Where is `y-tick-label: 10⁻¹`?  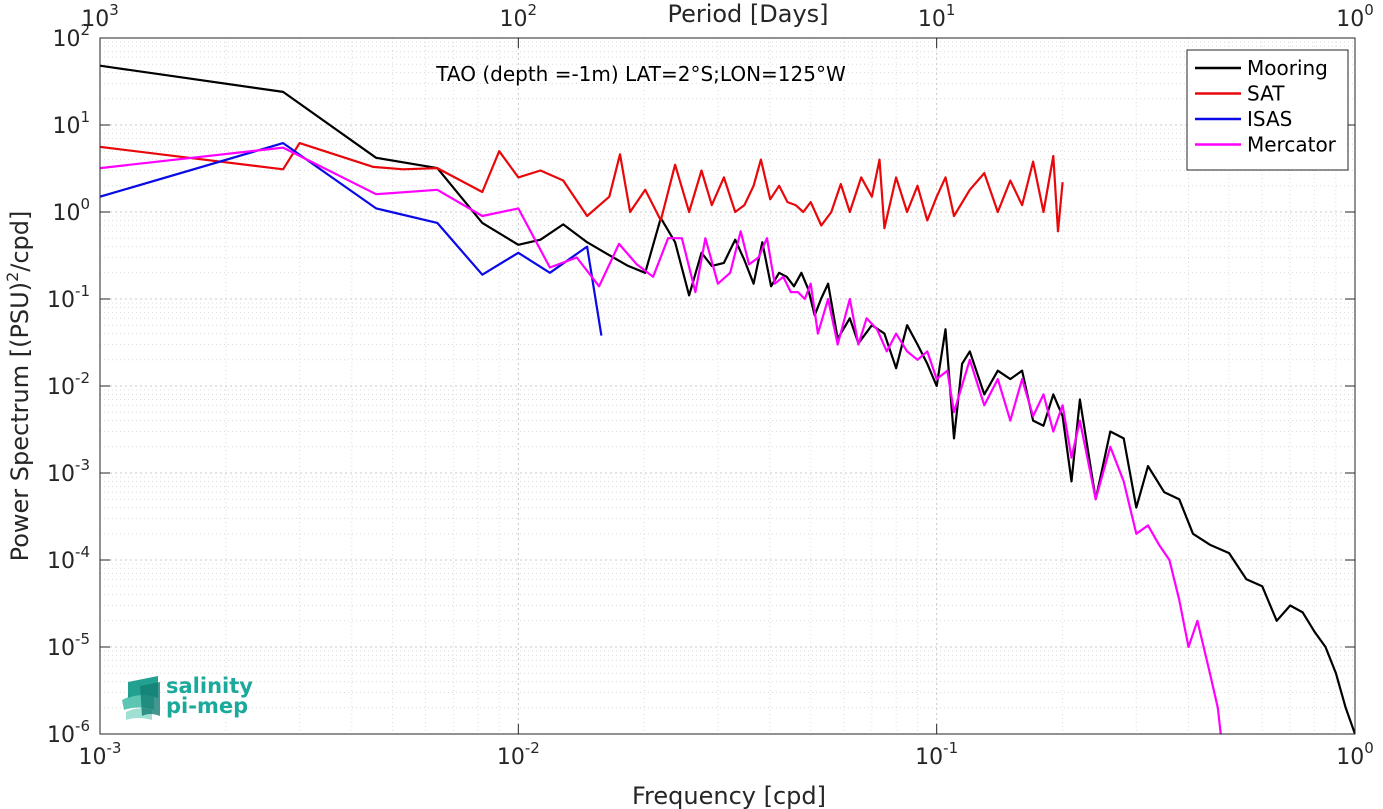
y-tick-label: 10⁻¹ is located at coordinates (68, 297).